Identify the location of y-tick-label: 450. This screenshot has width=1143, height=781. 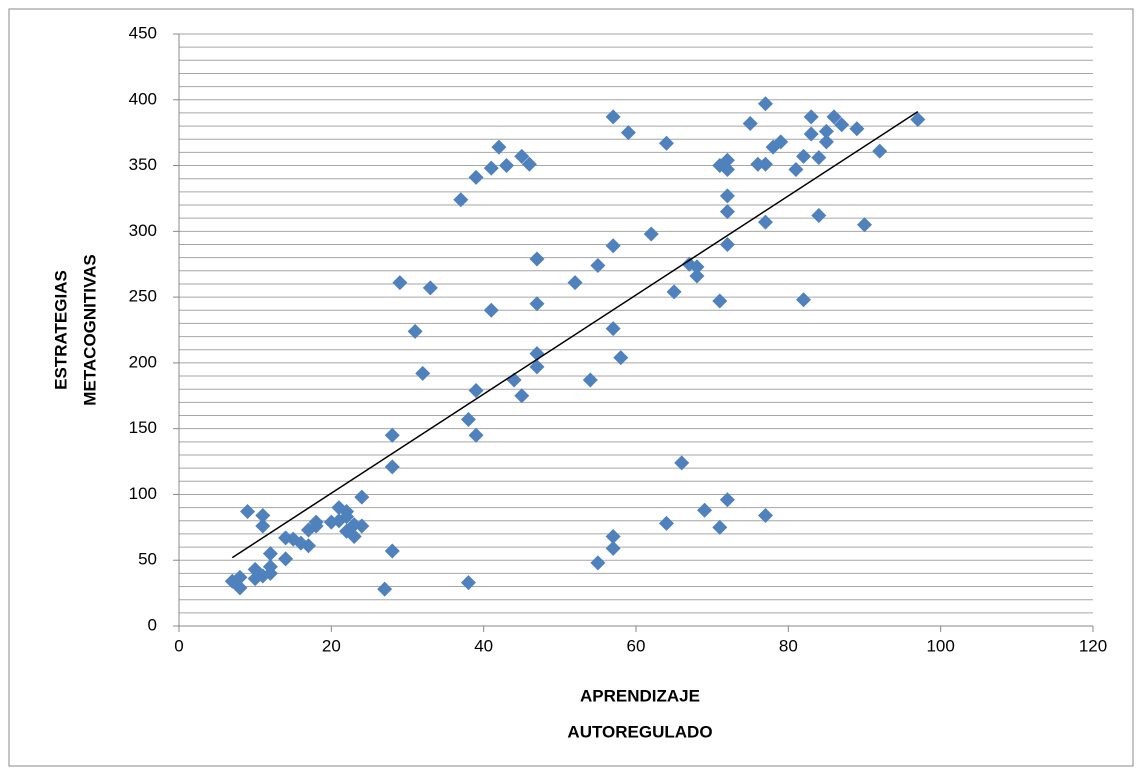
(143, 32).